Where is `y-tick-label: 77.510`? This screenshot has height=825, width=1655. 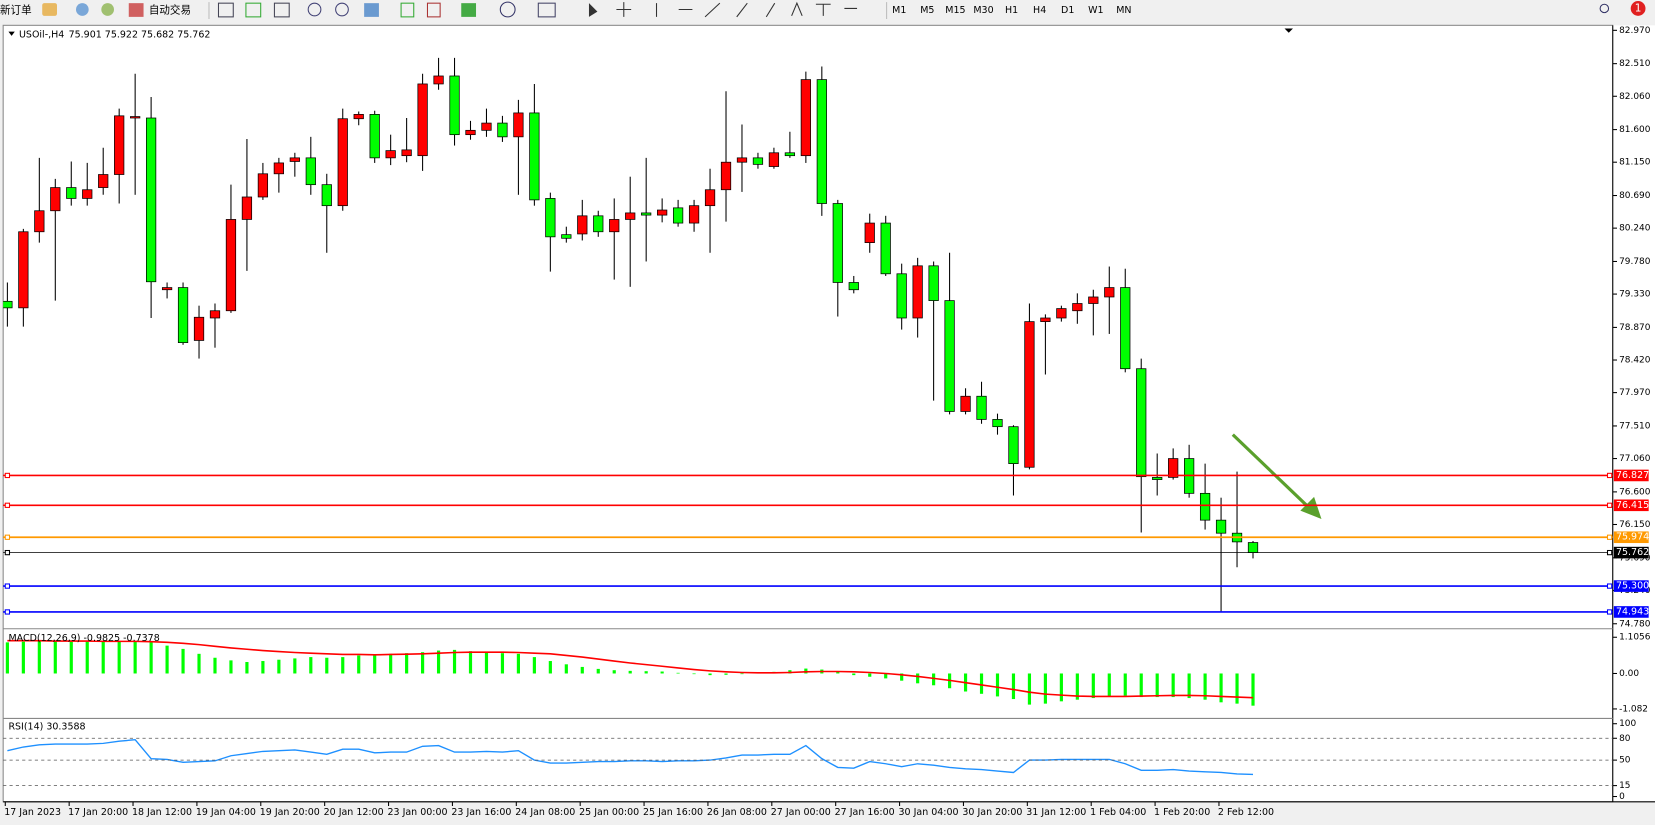 y-tick-label: 77.510 is located at coordinates (1635, 426).